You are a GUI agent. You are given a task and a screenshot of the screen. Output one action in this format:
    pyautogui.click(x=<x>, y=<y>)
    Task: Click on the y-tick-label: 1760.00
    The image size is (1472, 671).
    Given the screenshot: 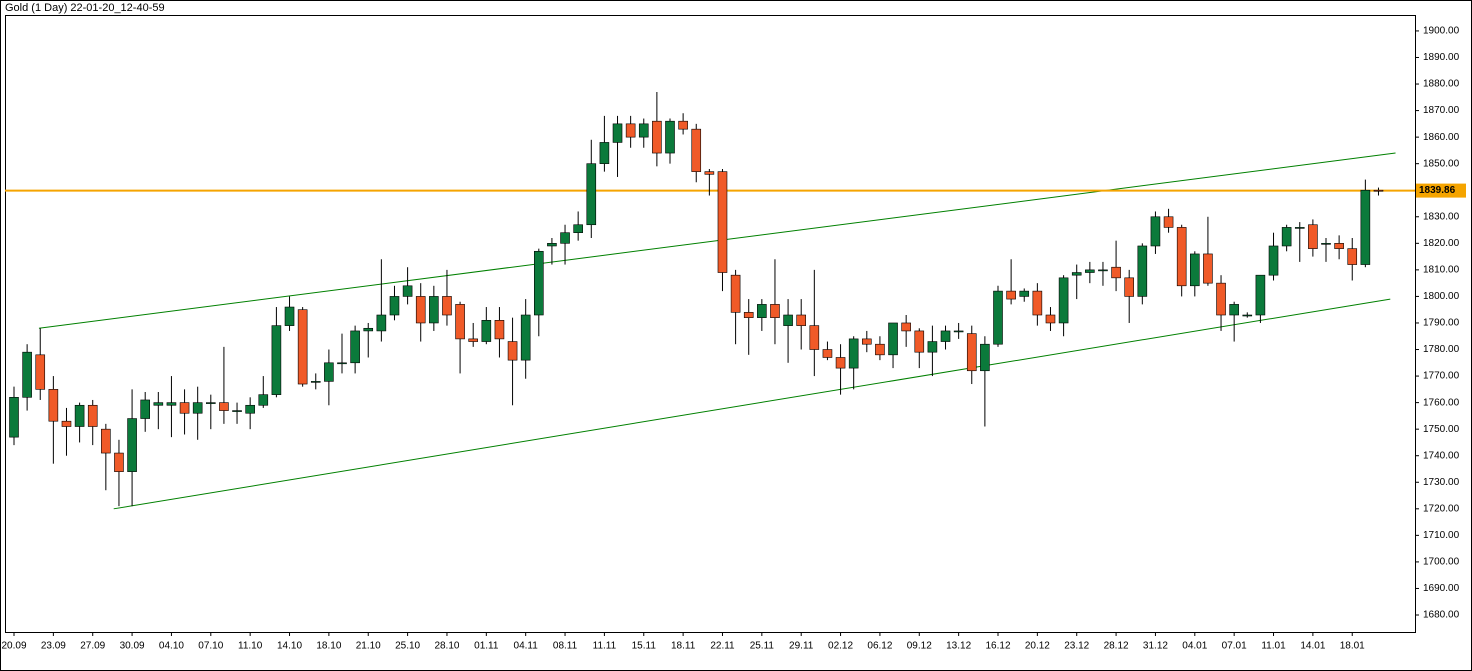 What is the action you would take?
    pyautogui.click(x=1441, y=402)
    